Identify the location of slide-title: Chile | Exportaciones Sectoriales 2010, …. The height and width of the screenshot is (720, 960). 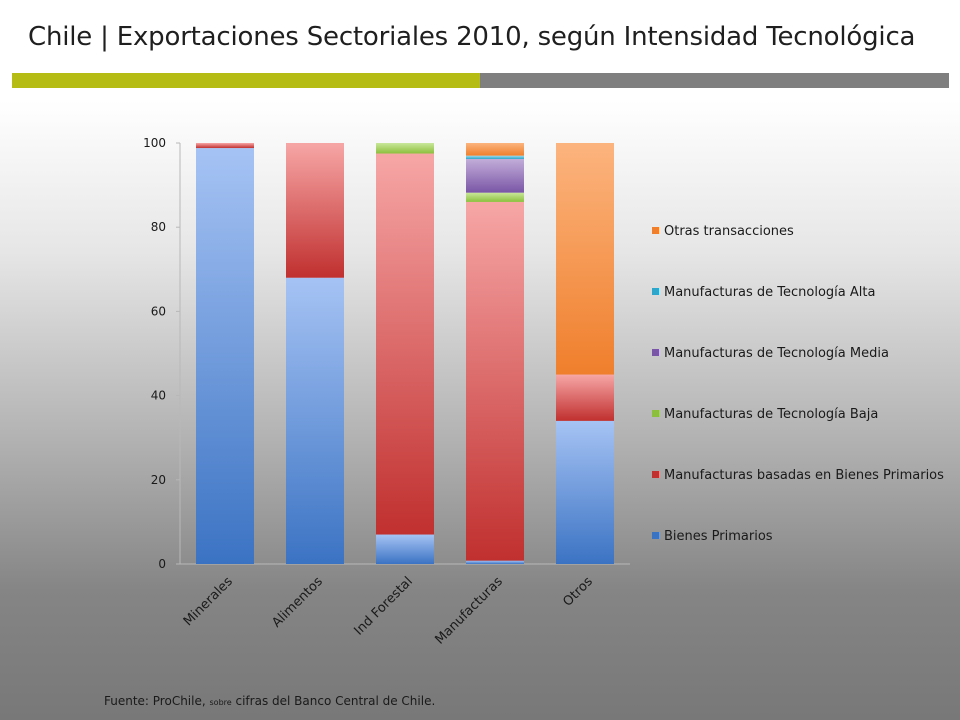
(472, 37).